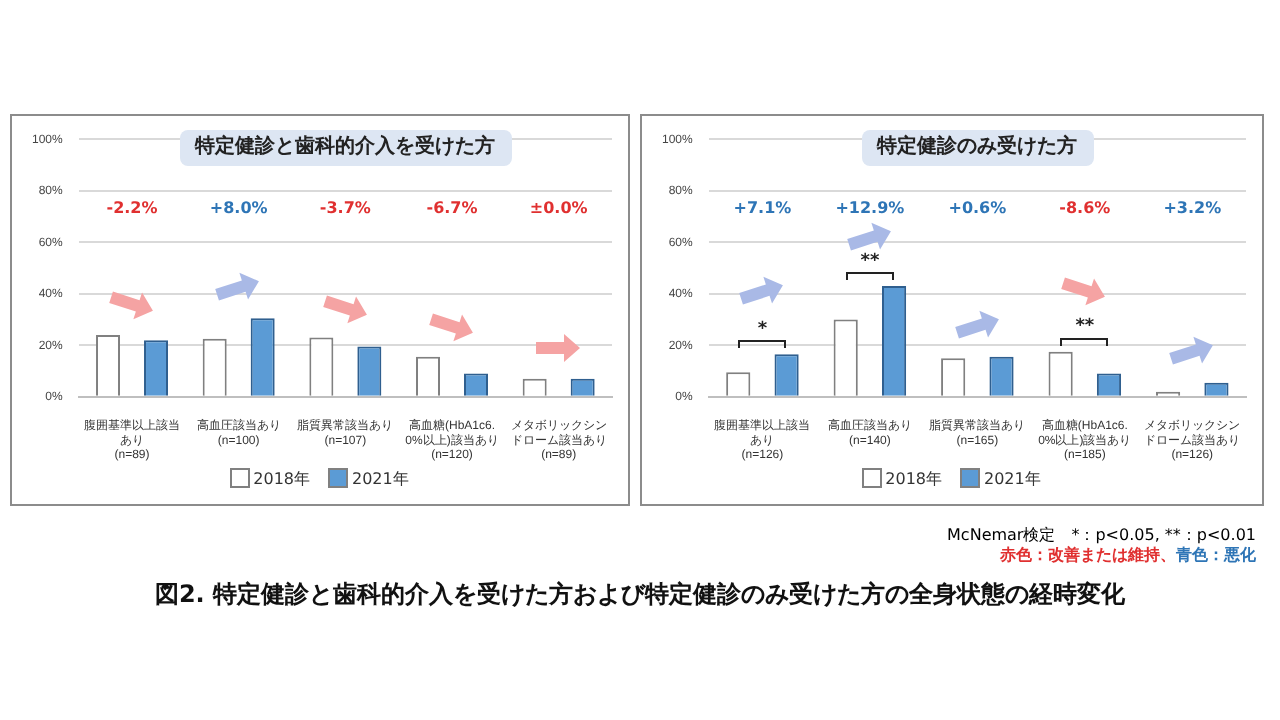 The width and height of the screenshot is (1280, 720). What do you see at coordinates (762, 329) in the screenshot?
I see `annotation: *` at bounding box center [762, 329].